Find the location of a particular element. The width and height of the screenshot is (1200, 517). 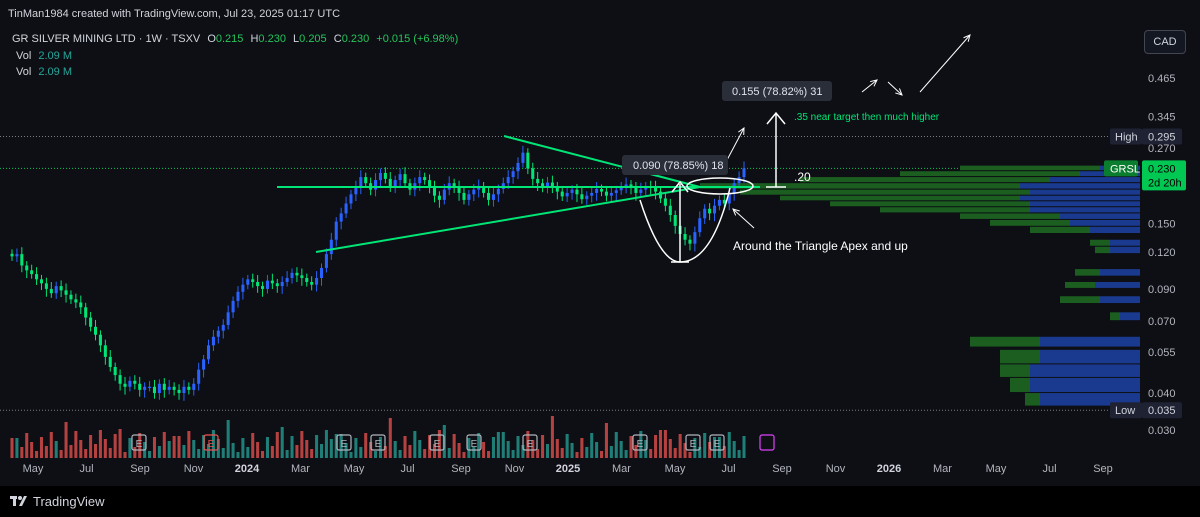

volume-legend-2: Vol 2.09 M is located at coordinates (44, 72).